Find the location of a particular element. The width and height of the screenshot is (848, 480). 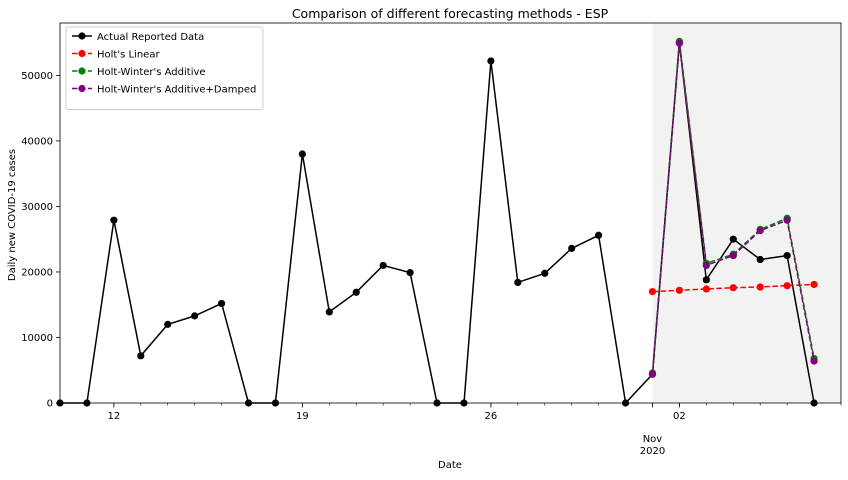

legend-label: Holt-Winter's Additive is located at coordinates (151, 72).